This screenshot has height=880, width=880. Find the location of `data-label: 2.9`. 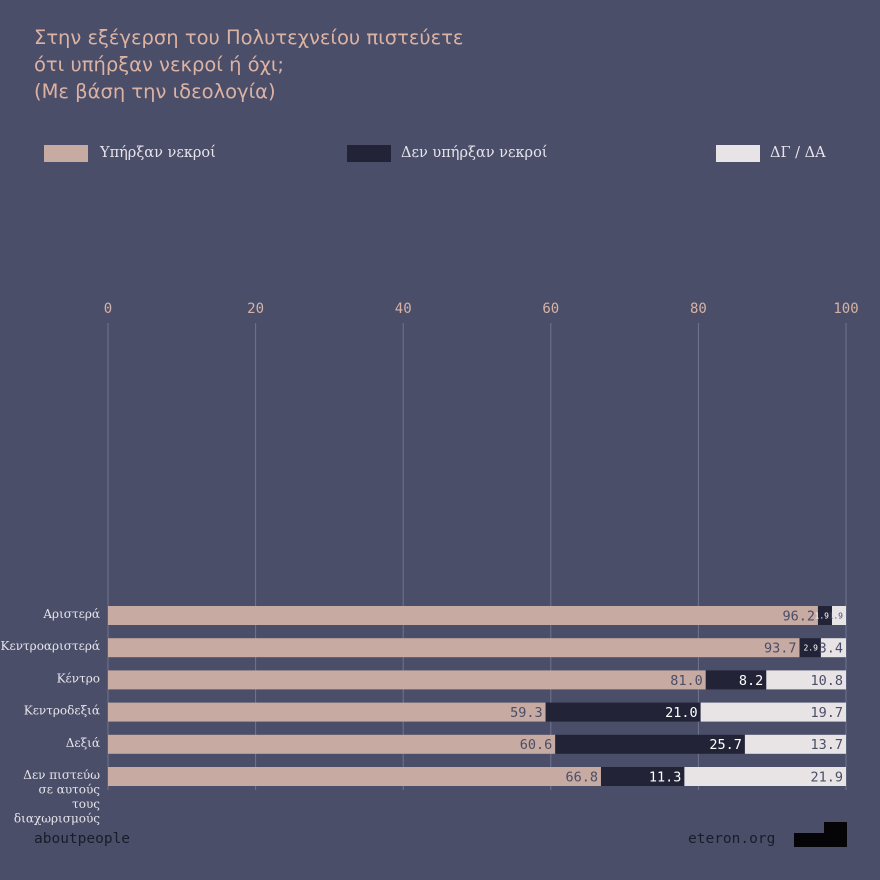

data-label: 2.9 is located at coordinates (810, 648).